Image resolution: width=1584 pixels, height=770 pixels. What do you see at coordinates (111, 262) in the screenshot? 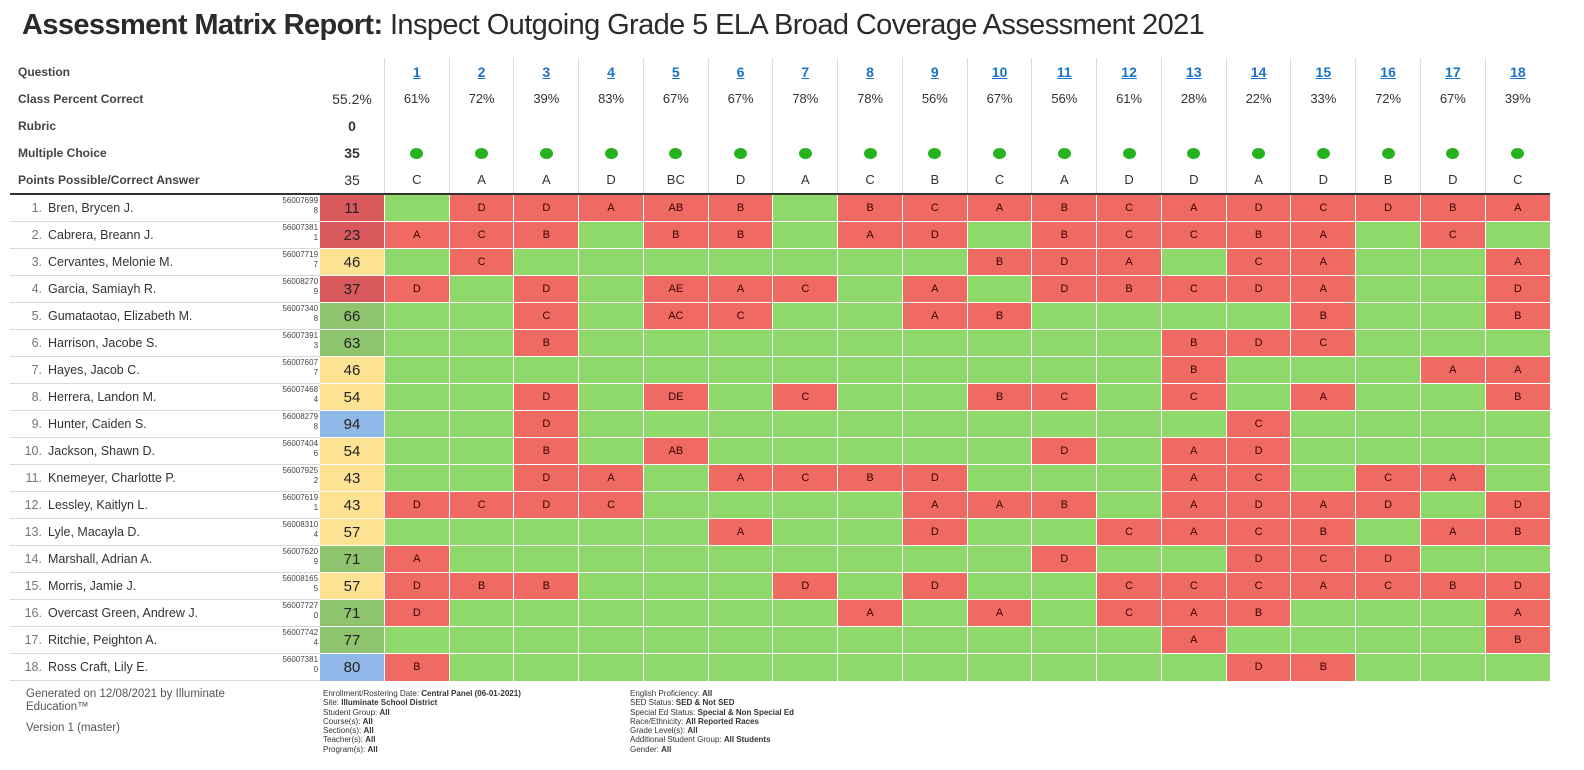
I see `student-name: Cervantes, Melonie M.` at bounding box center [111, 262].